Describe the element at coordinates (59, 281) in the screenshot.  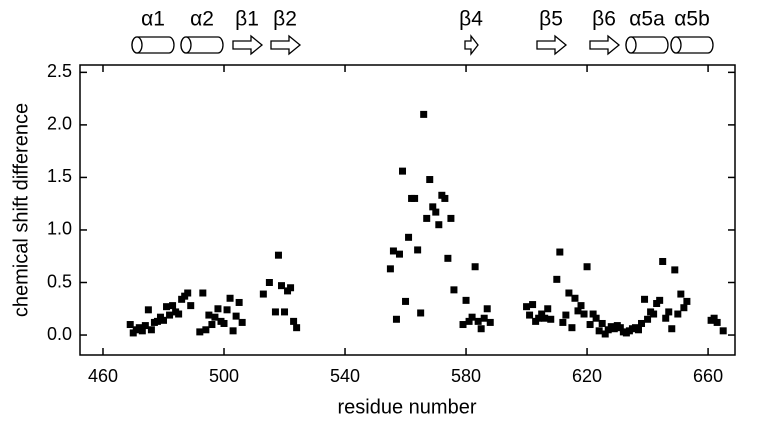
I see `y-tick-label: 0.5` at that location.